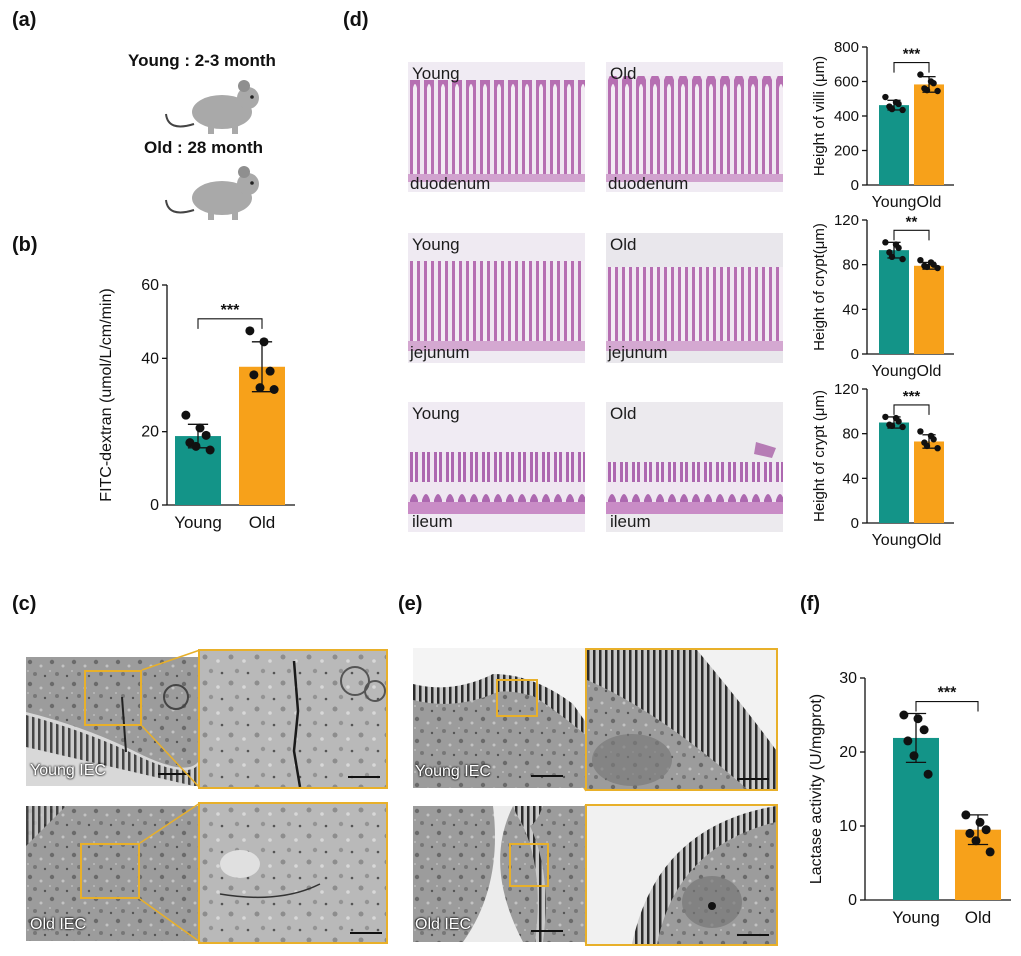 The width and height of the screenshot is (1021, 956). I want to click on y-axis-label: Height of crypt(μm), so click(819, 287).